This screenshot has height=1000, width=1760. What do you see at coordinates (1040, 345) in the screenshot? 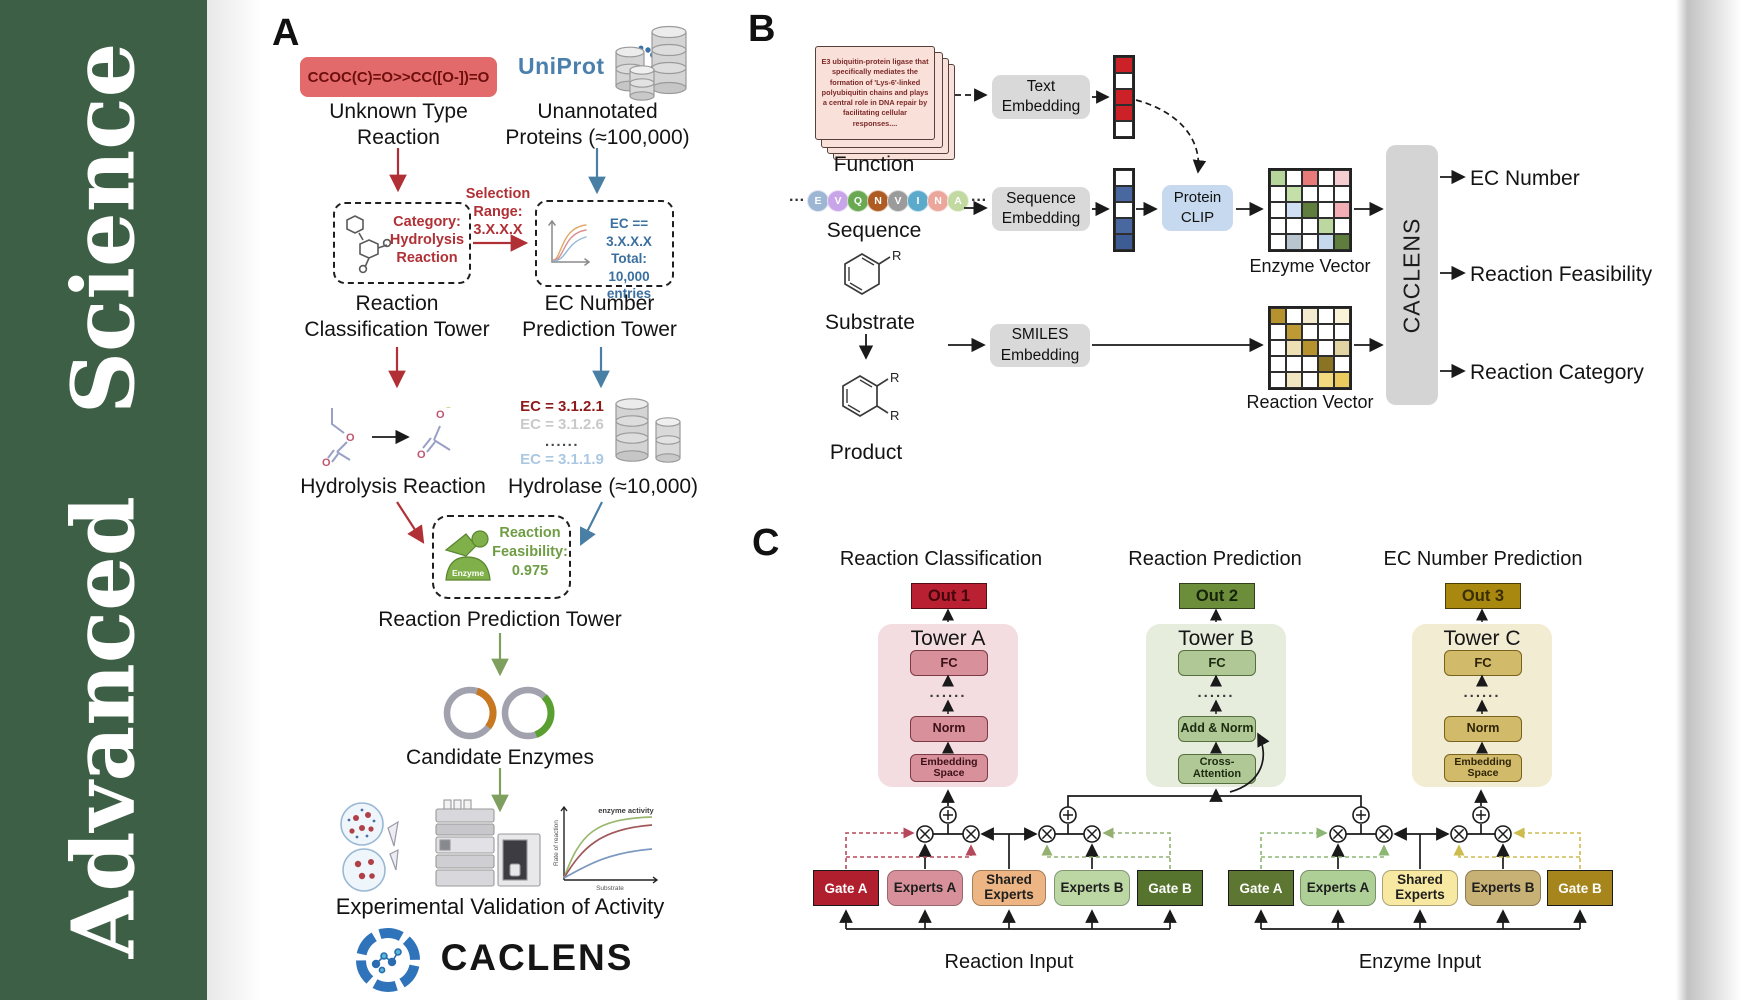
I see `smiles-embedding-box: SMILES Embedding` at bounding box center [1040, 345].